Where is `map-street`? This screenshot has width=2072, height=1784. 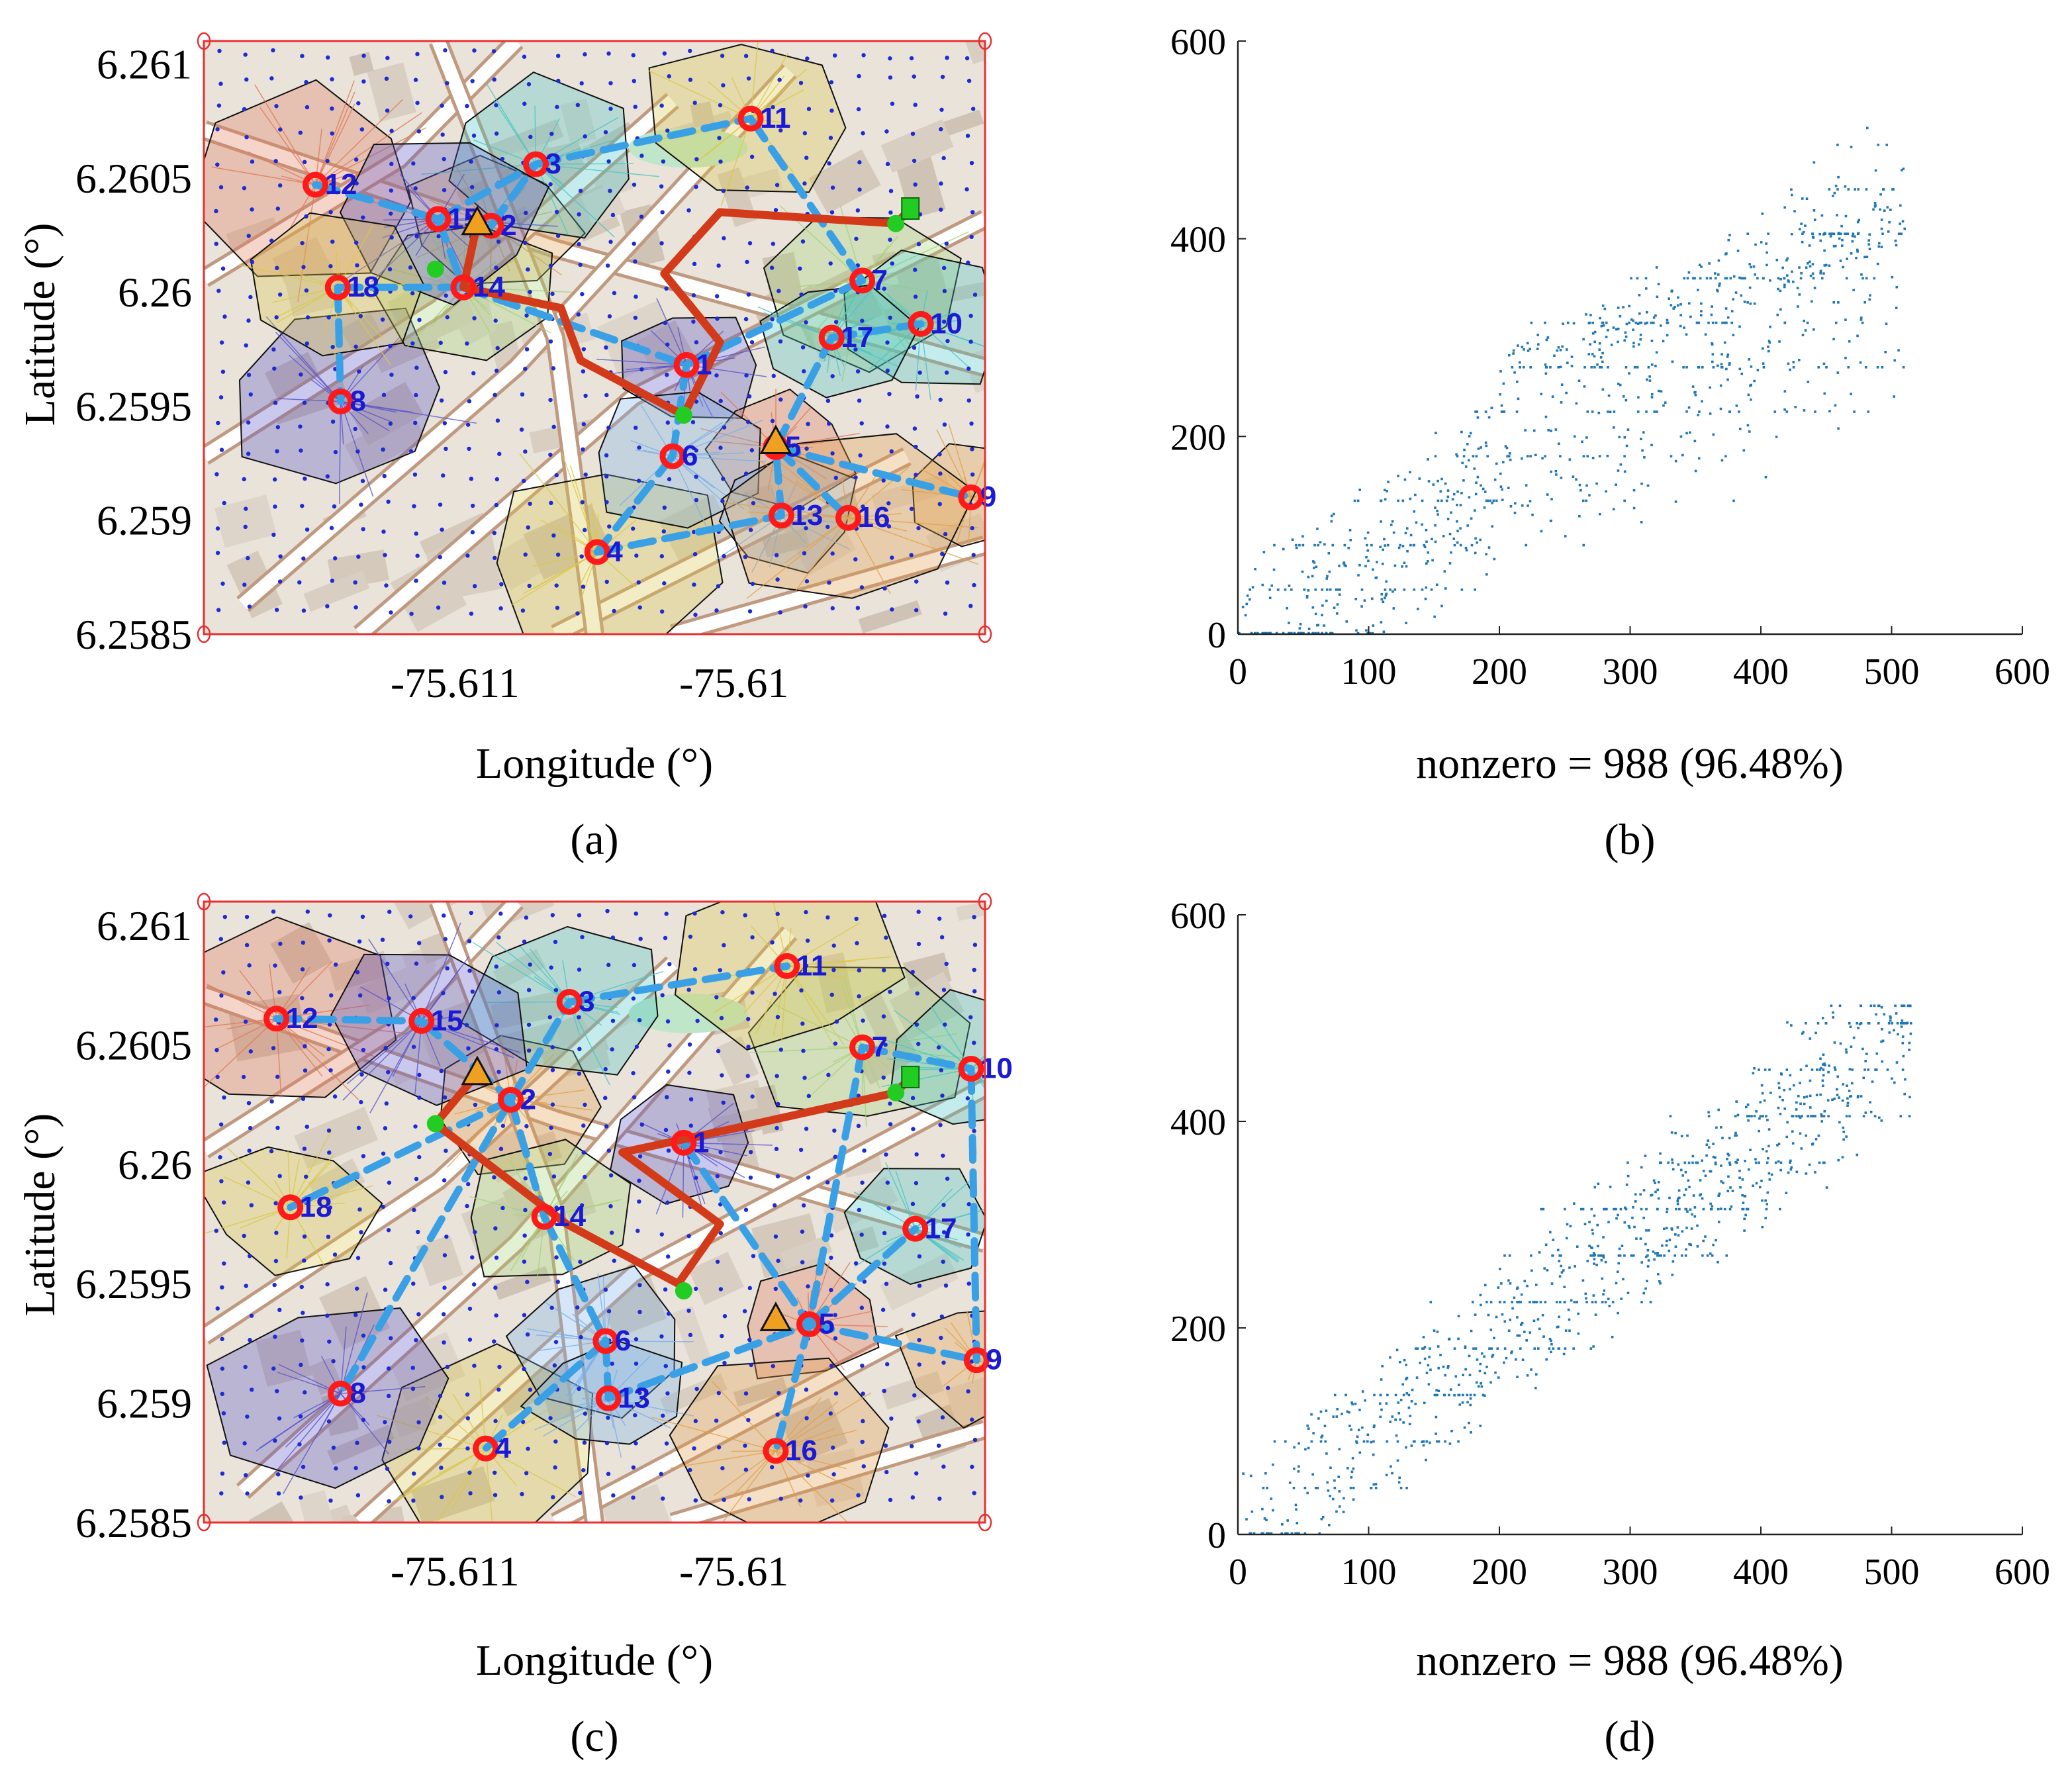 map-street is located at coordinates (363, 1029).